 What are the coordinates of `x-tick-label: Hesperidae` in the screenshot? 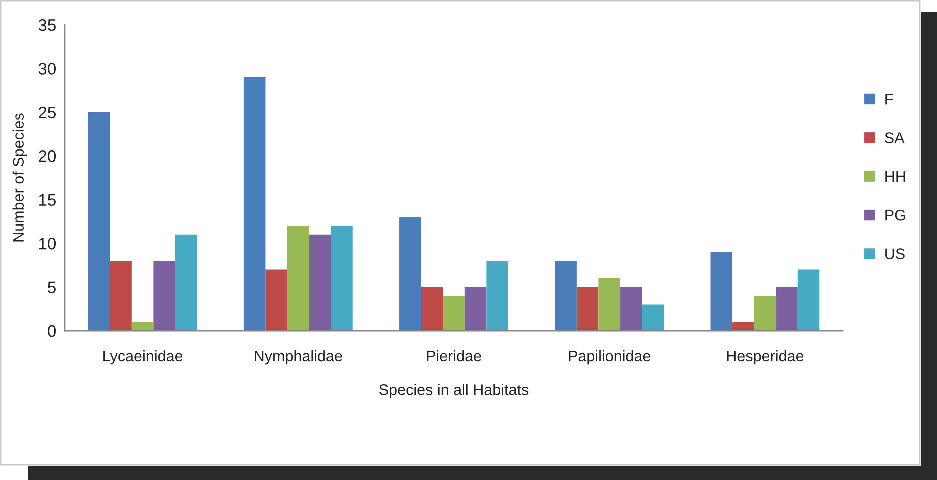 It's located at (765, 357).